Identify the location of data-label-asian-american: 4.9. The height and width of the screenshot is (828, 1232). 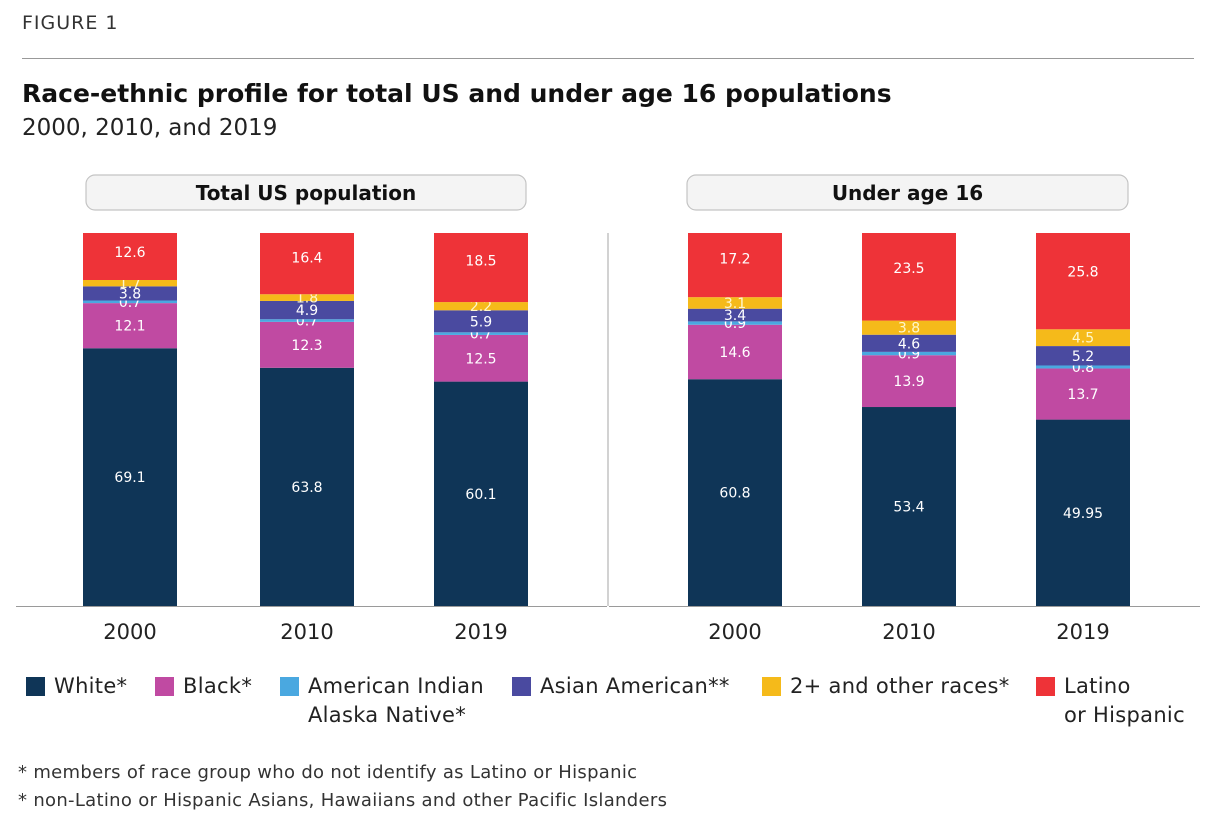
(307, 311).